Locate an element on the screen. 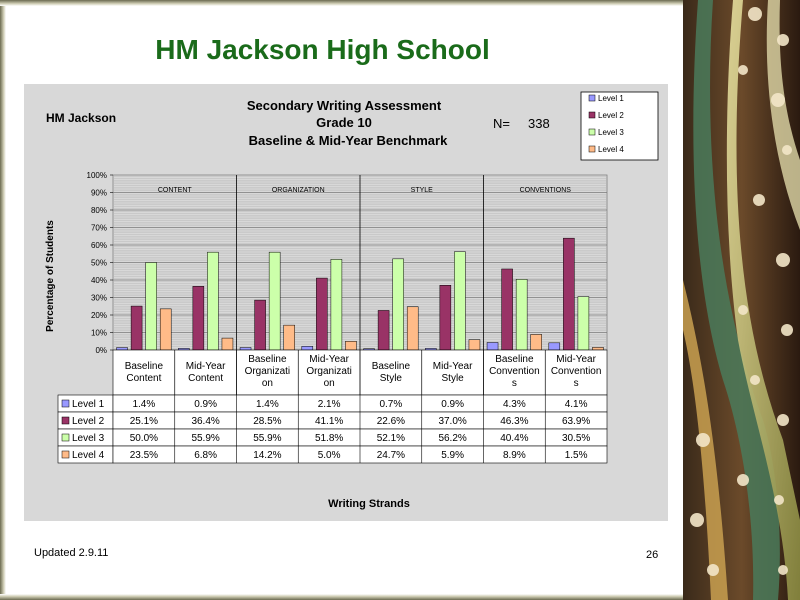 The image size is (800, 600). table-cell-value: 52.1% is located at coordinates (391, 438).